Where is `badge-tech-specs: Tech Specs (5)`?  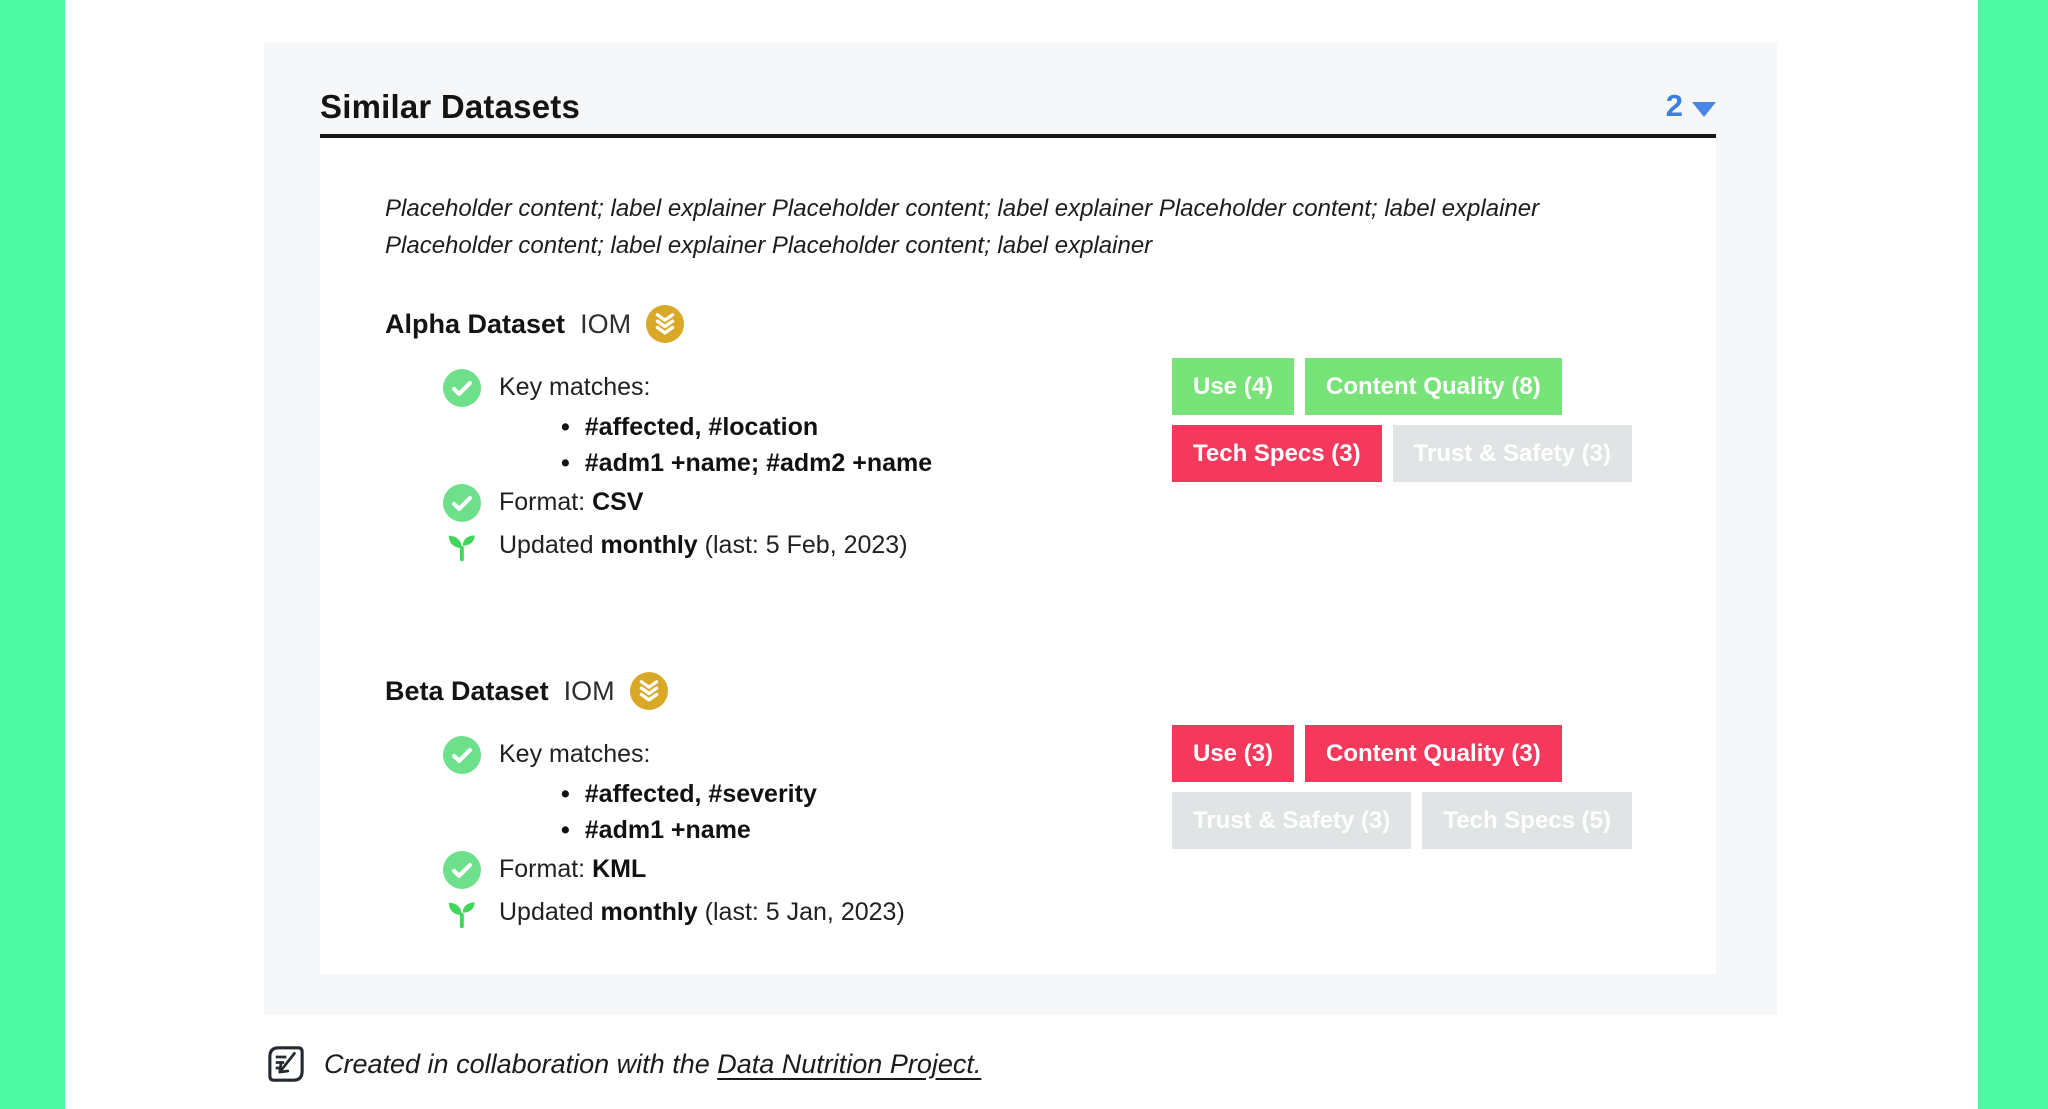
badge-tech-specs: Tech Specs (5) is located at coordinates (1527, 821).